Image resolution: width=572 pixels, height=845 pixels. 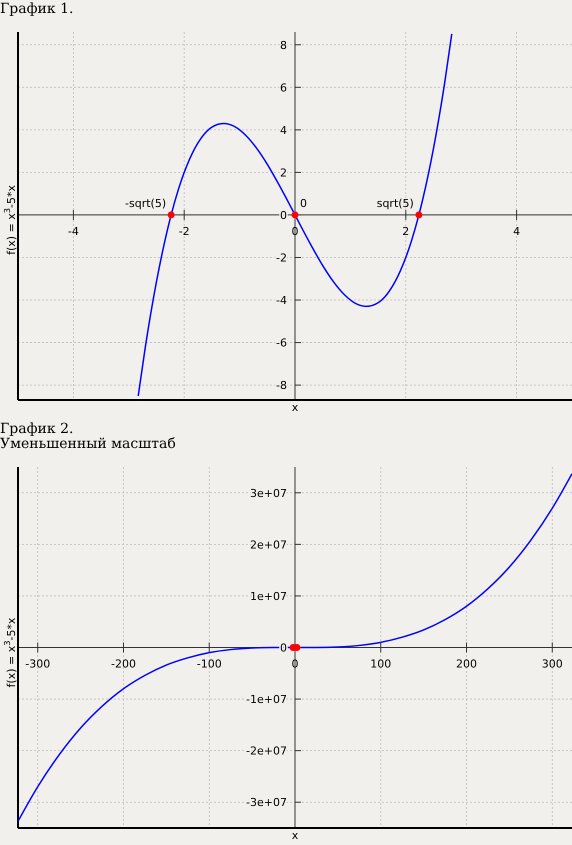 I want to click on x-tick-label: -4, so click(x=73, y=231).